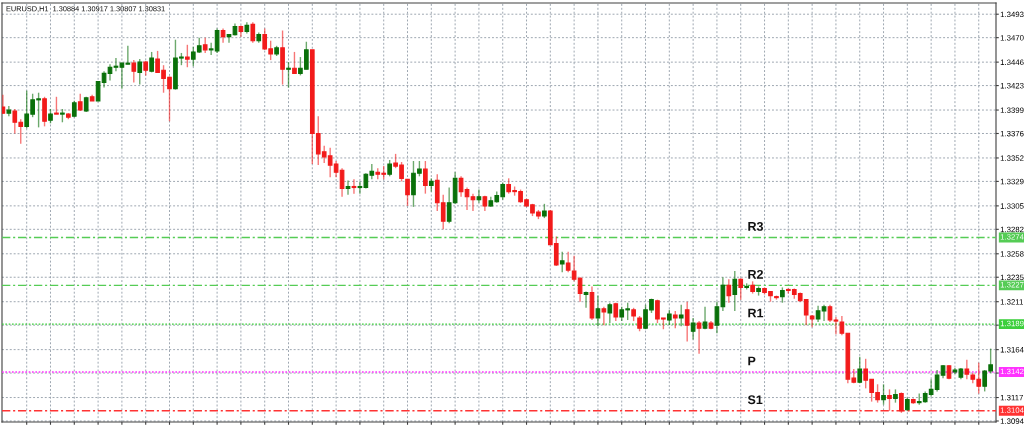  Describe the element at coordinates (479, 196) in the screenshot. I see `candlestick` at that location.